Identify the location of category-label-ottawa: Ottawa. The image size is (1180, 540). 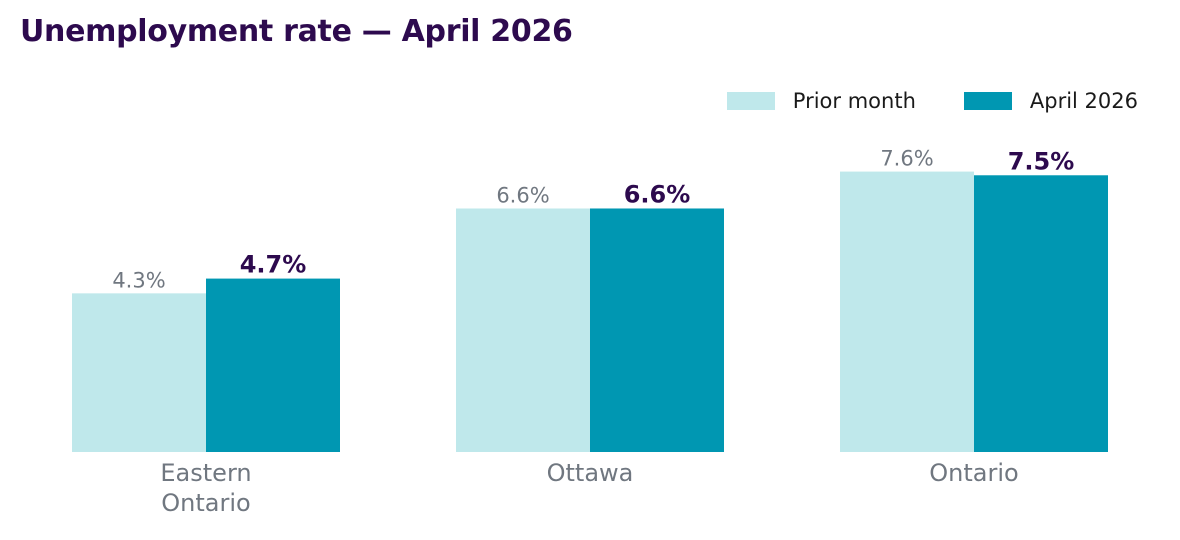
(590, 473).